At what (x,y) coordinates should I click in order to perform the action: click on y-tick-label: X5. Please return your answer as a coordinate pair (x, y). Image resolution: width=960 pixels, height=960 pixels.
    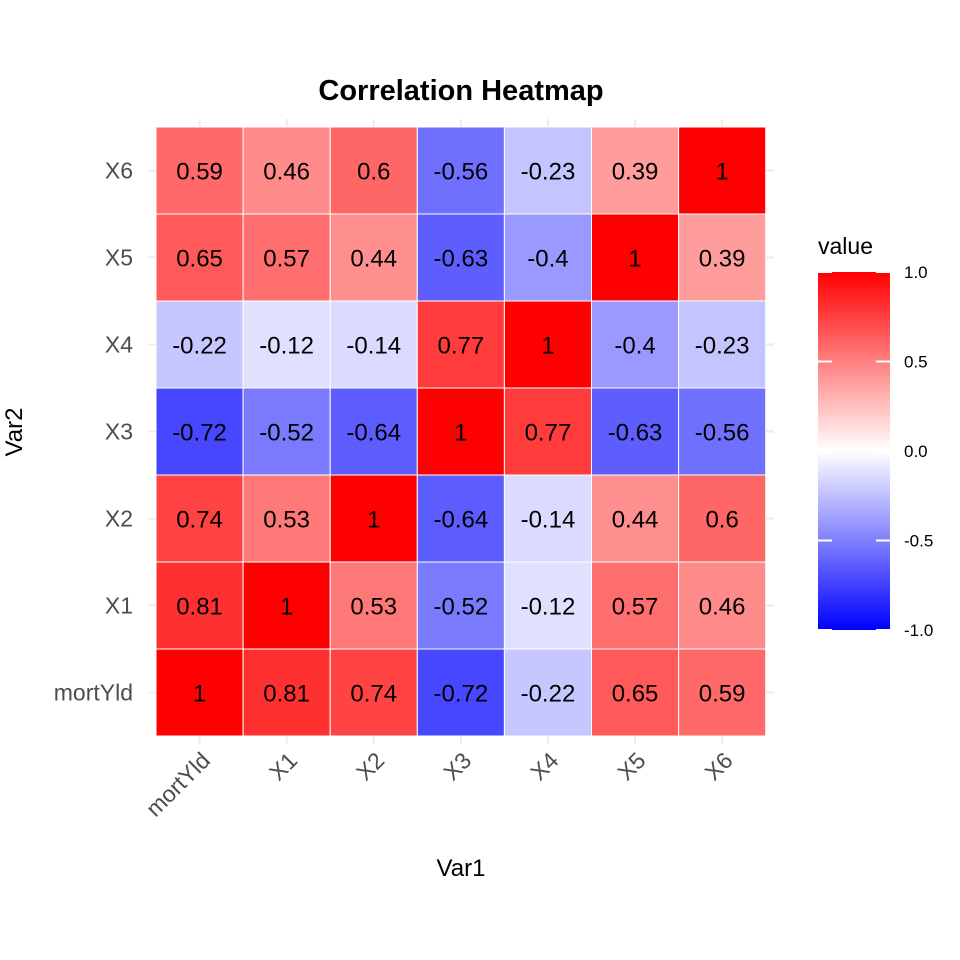
    Looking at the image, I should click on (119, 258).